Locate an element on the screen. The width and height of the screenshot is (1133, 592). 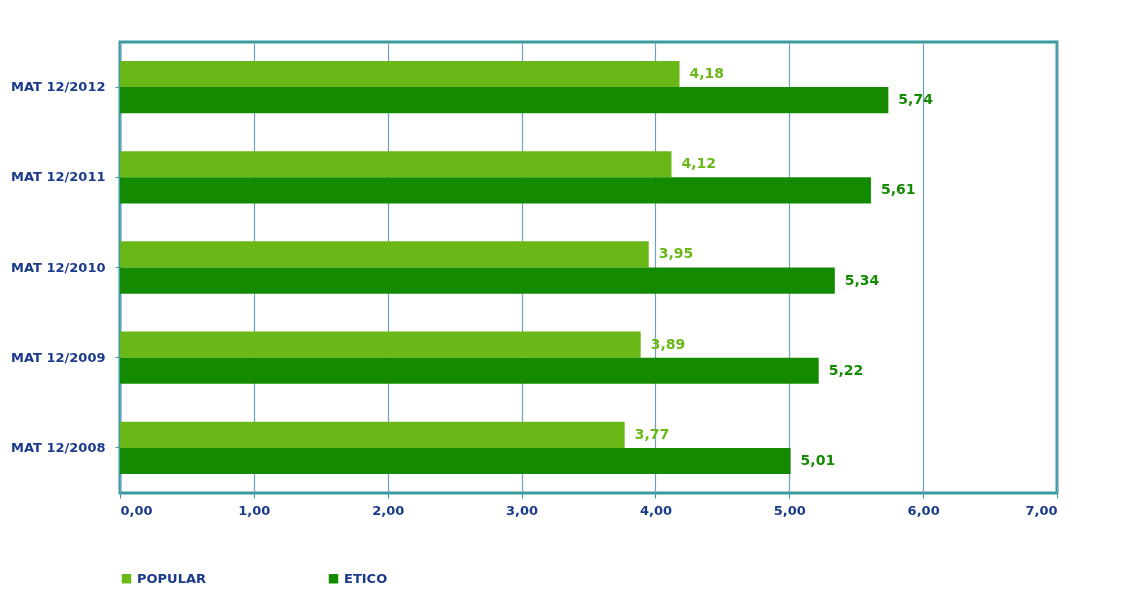
data-label: 5,61 is located at coordinates (898, 189).